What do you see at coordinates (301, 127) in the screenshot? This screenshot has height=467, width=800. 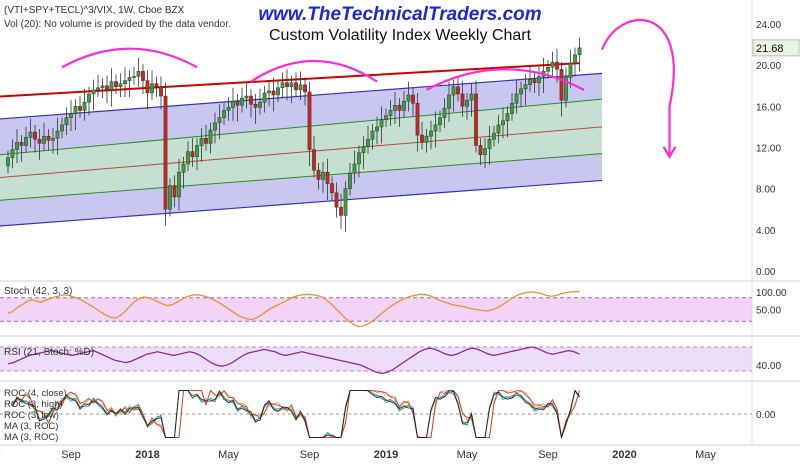 I see `channel-inner-upper-line` at bounding box center [301, 127].